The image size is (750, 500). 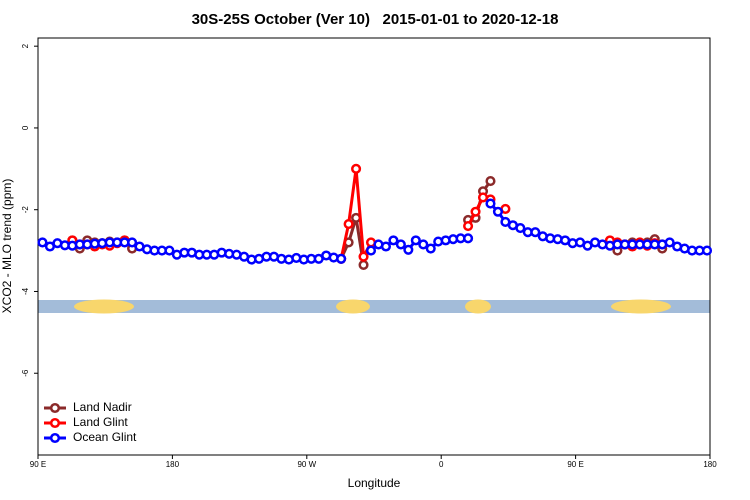 What do you see at coordinates (7, 246) in the screenshot?
I see `y-axis-label: XCO2 - MLO trend (ppm)` at bounding box center [7, 246].